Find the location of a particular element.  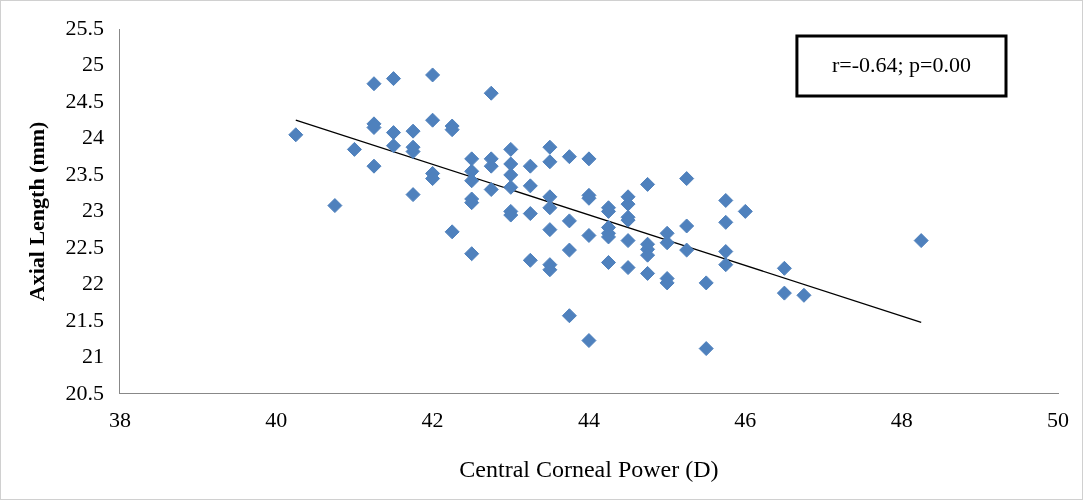

y-tick-label: 21.5 is located at coordinates (84, 319).